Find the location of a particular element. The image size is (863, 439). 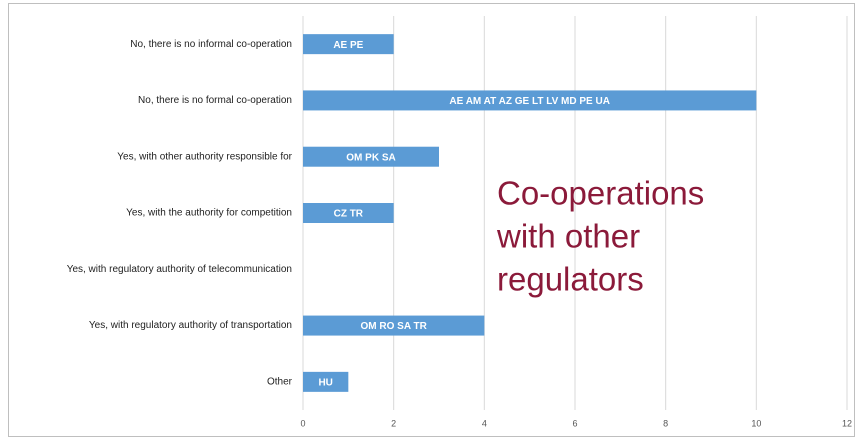

annotation: regulators is located at coordinates (570, 279).